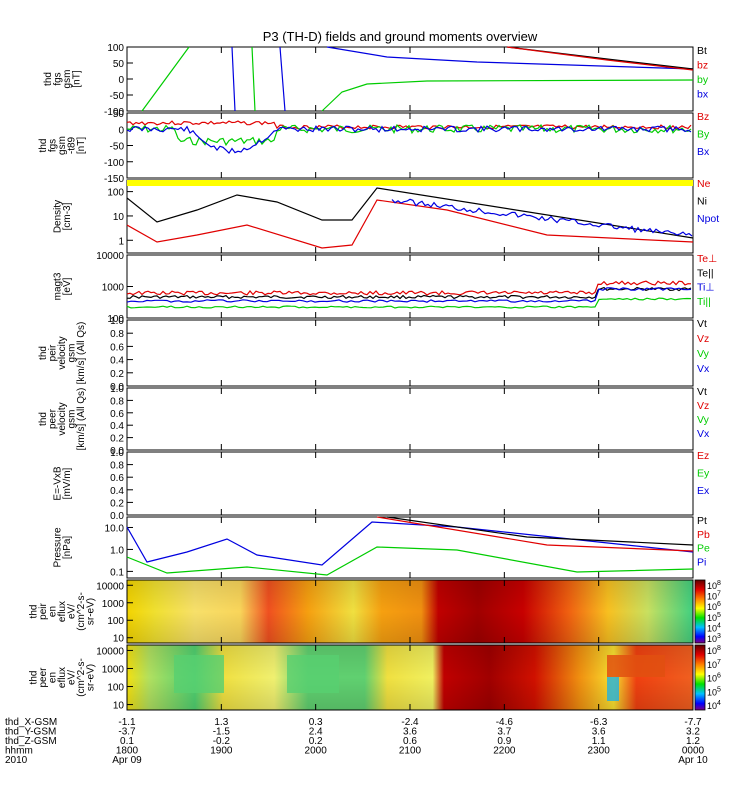 The image size is (750, 800). Describe the element at coordinates (714, 596) in the screenshot. I see `colorbar-tick: 10⁷` at that location.